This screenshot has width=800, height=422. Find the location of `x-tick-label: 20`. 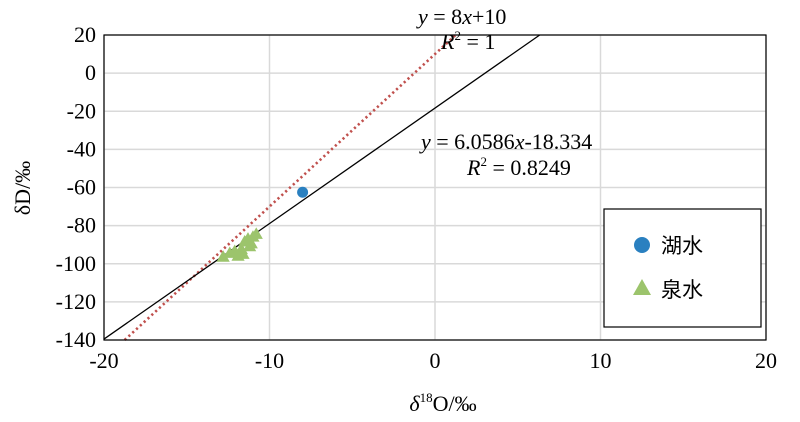

x-tick-label: 20 is located at coordinates (766, 360).